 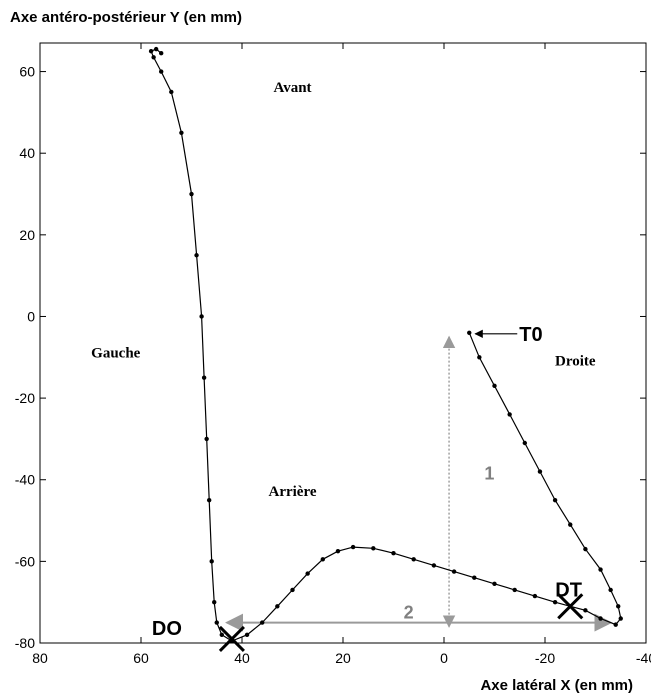 I want to click on x-tick-label: 80, so click(x=40, y=658).